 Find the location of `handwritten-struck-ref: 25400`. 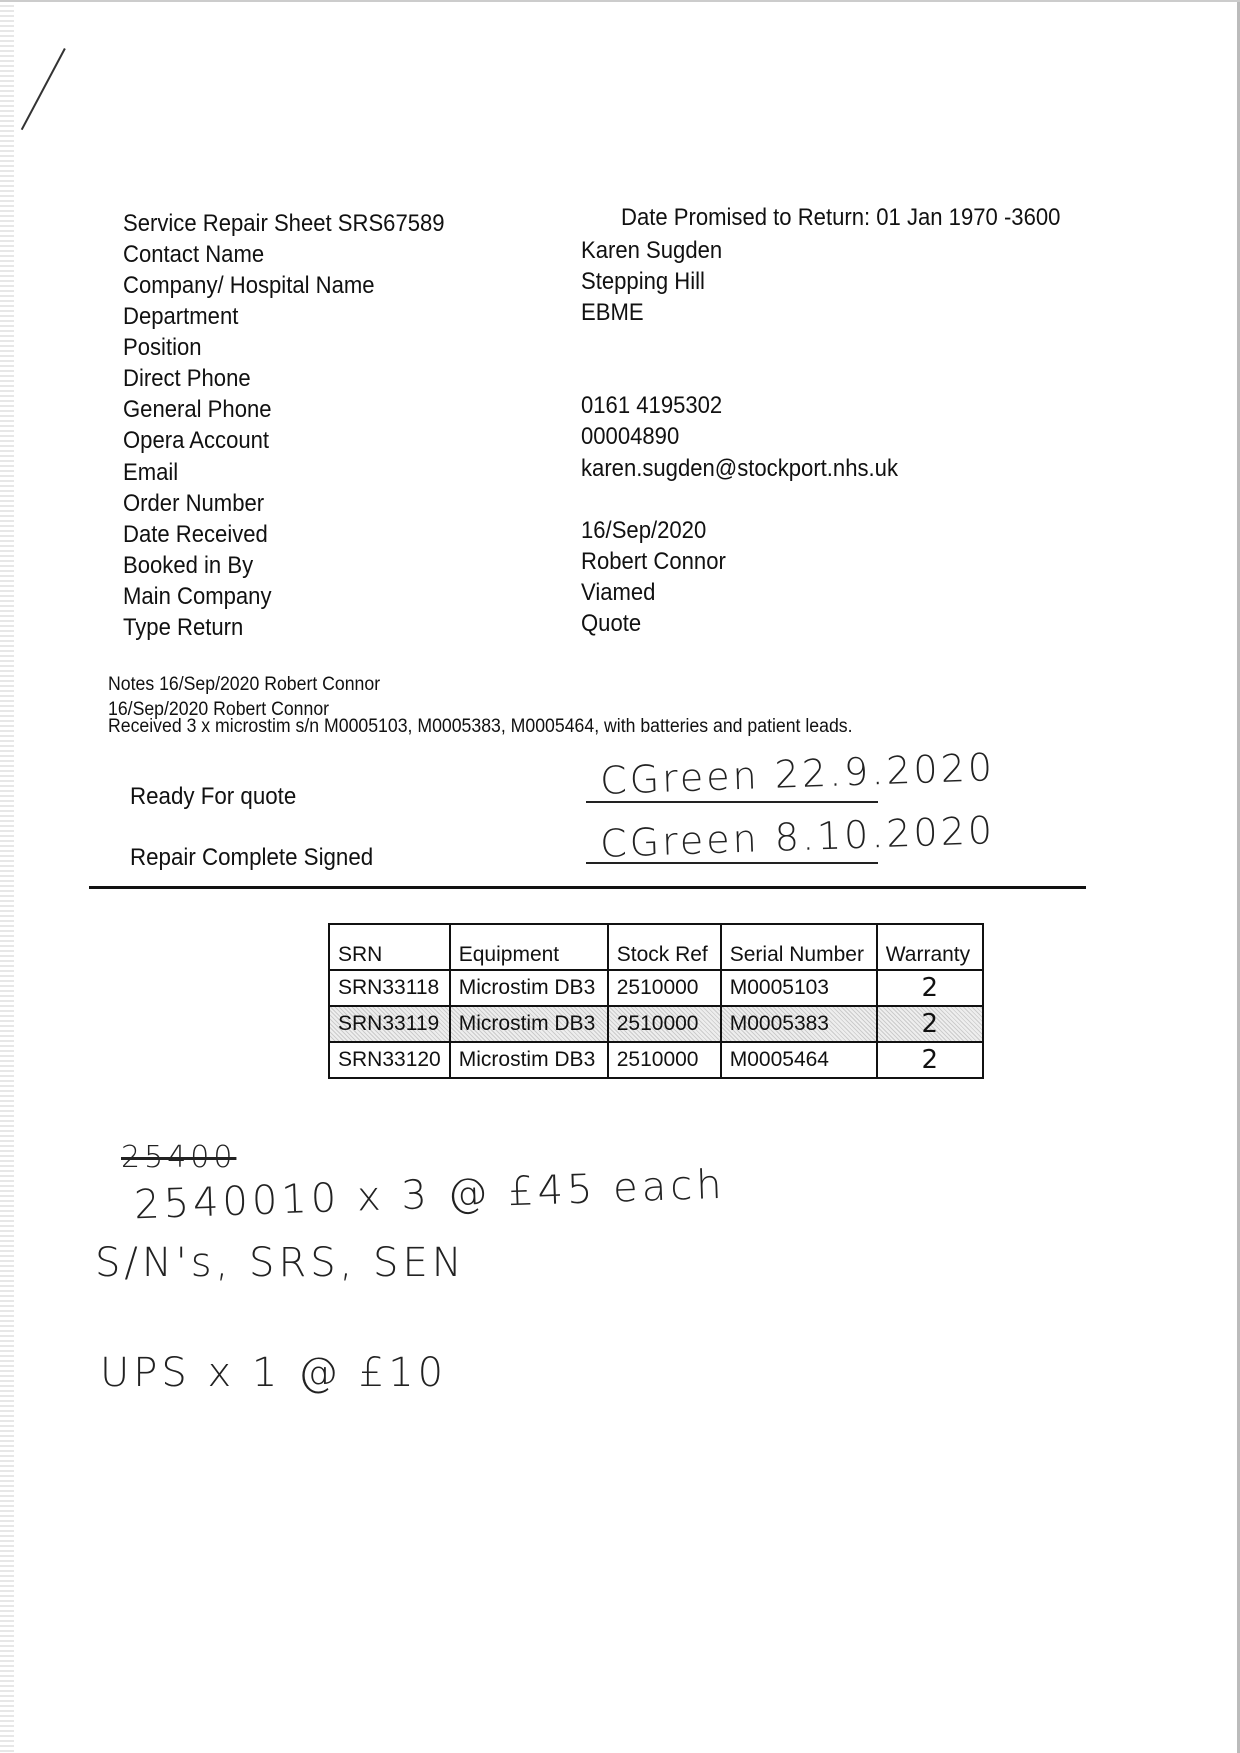

handwritten-struck-ref: 25400 is located at coordinates (179, 1157).